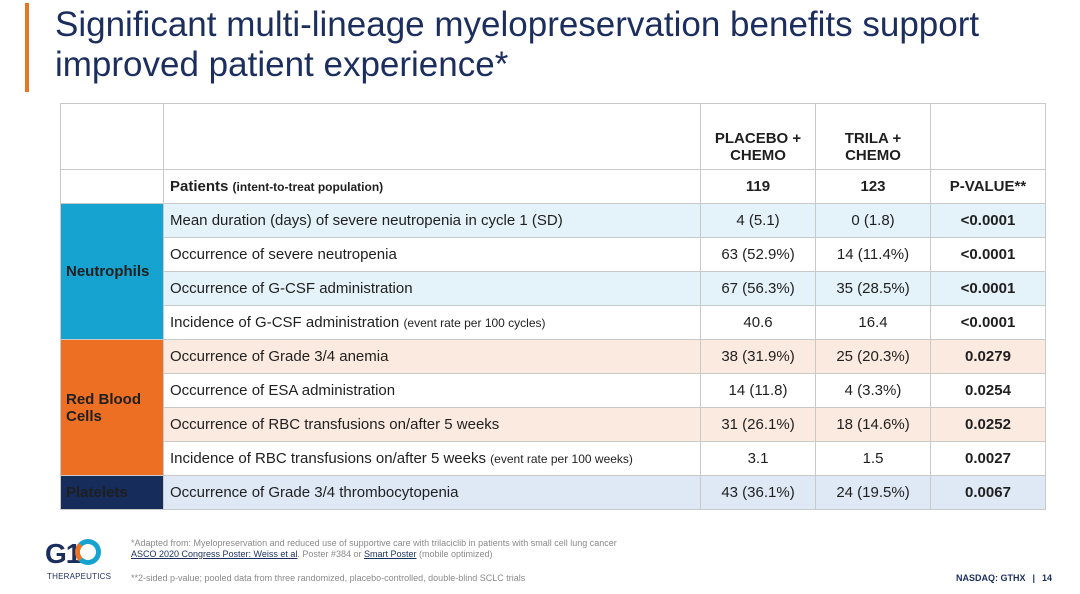  What do you see at coordinates (432, 356) in the screenshot?
I see `row-label: Occurrence of Grade 3/4 anemia` at bounding box center [432, 356].